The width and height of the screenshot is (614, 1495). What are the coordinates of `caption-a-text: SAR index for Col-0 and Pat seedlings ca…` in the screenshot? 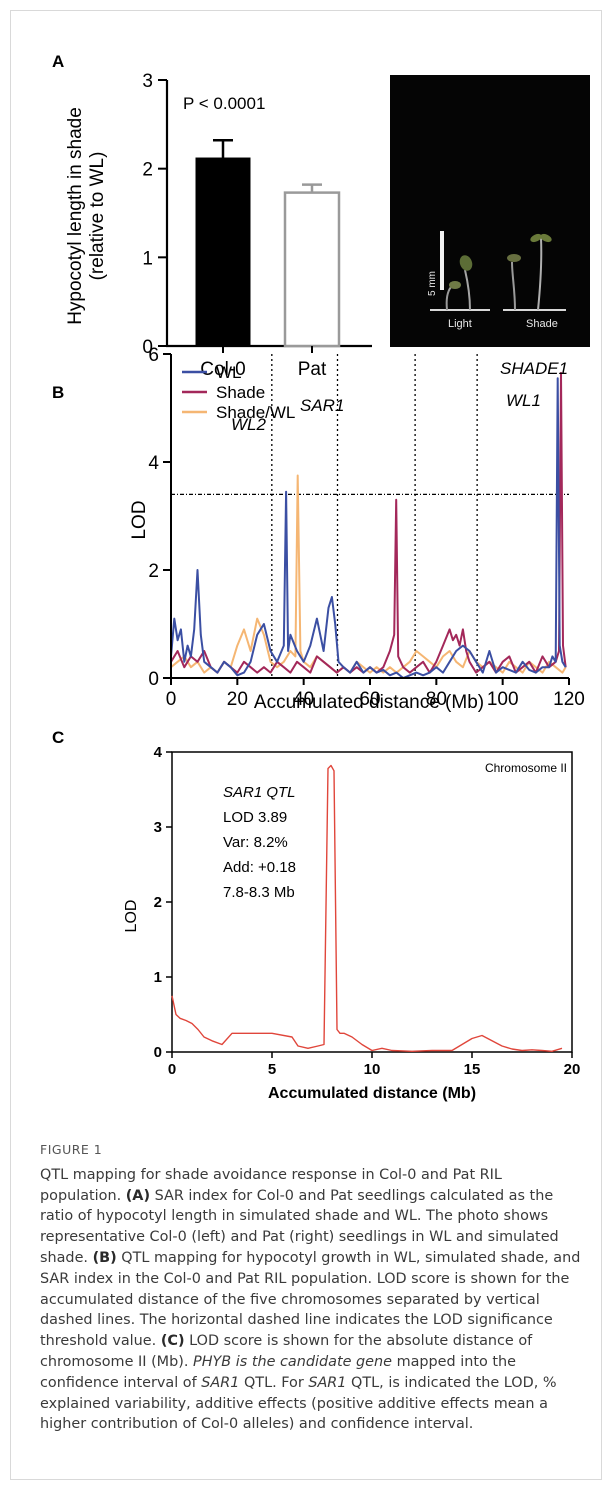 It's located at (299, 1226).